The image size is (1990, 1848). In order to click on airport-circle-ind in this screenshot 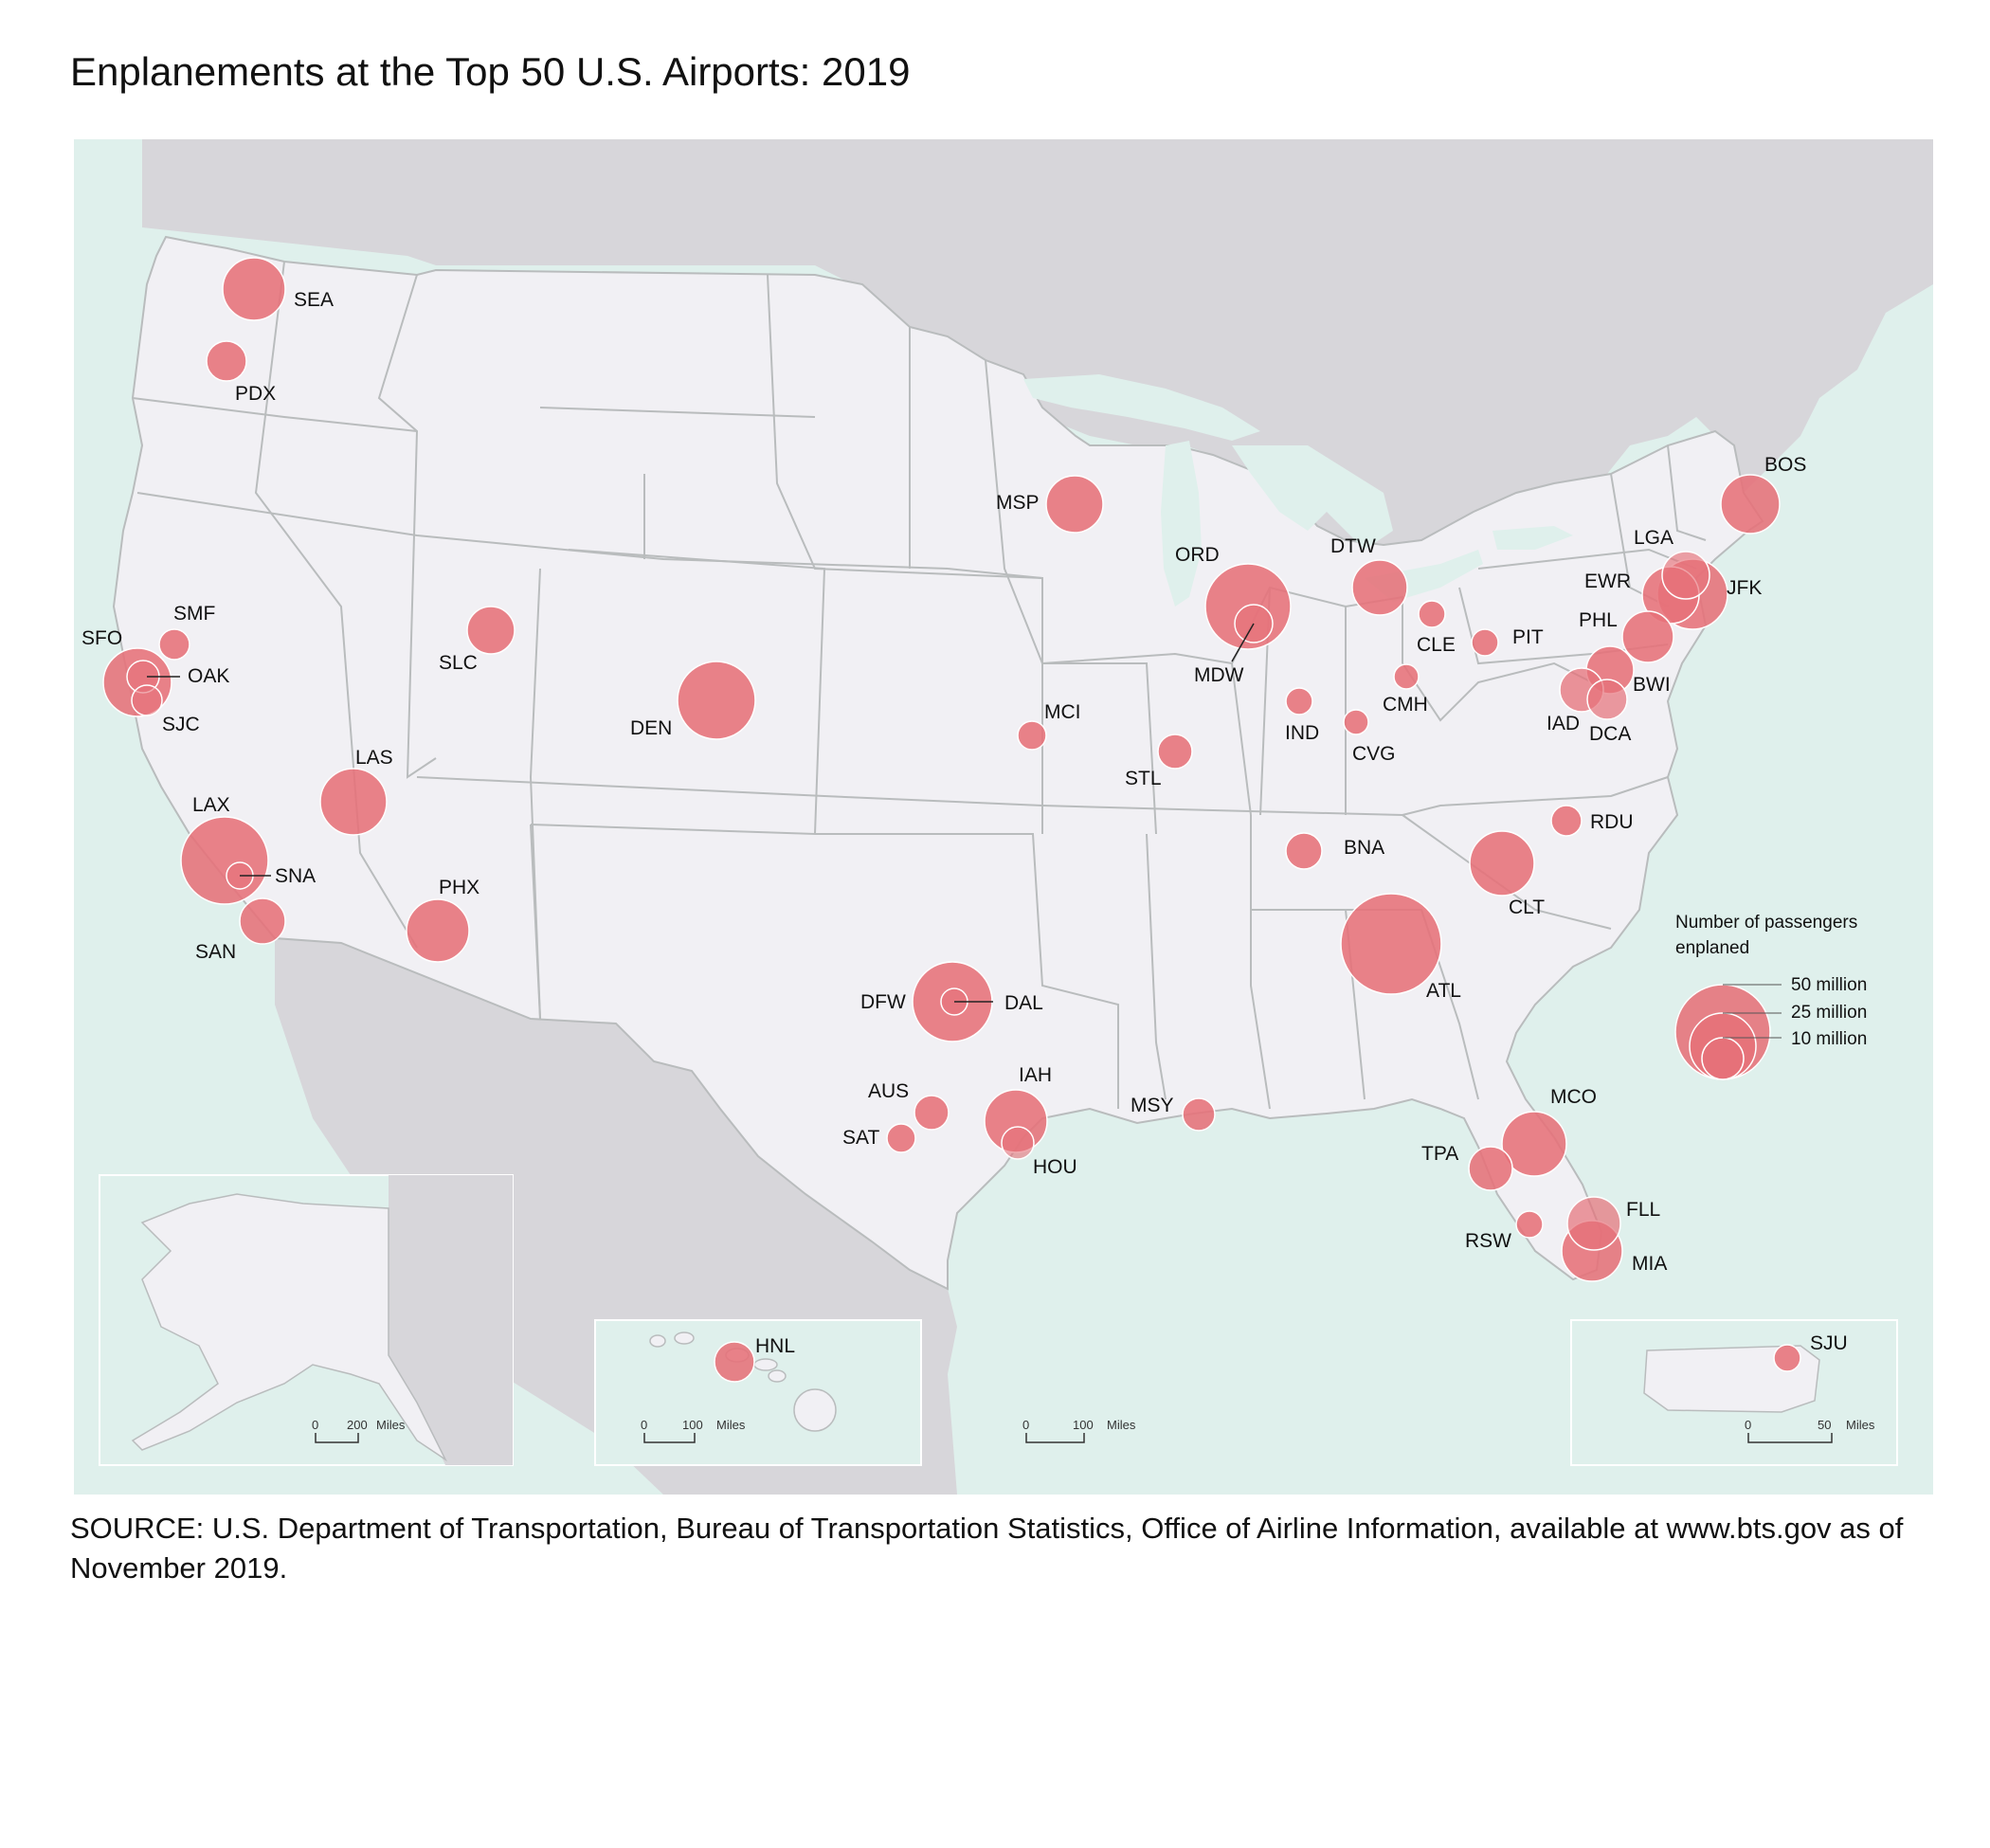, I will do `click(1299, 702)`.